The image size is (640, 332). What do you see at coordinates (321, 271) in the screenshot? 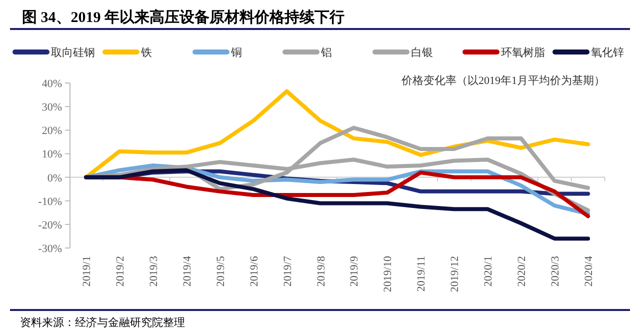
I see `x-tick-label: 2019/8` at bounding box center [321, 271].